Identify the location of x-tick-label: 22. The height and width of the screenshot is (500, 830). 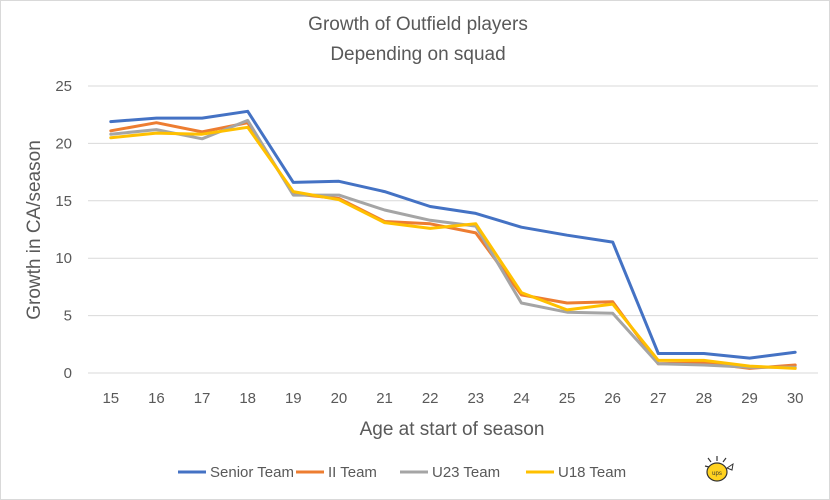
(430, 398).